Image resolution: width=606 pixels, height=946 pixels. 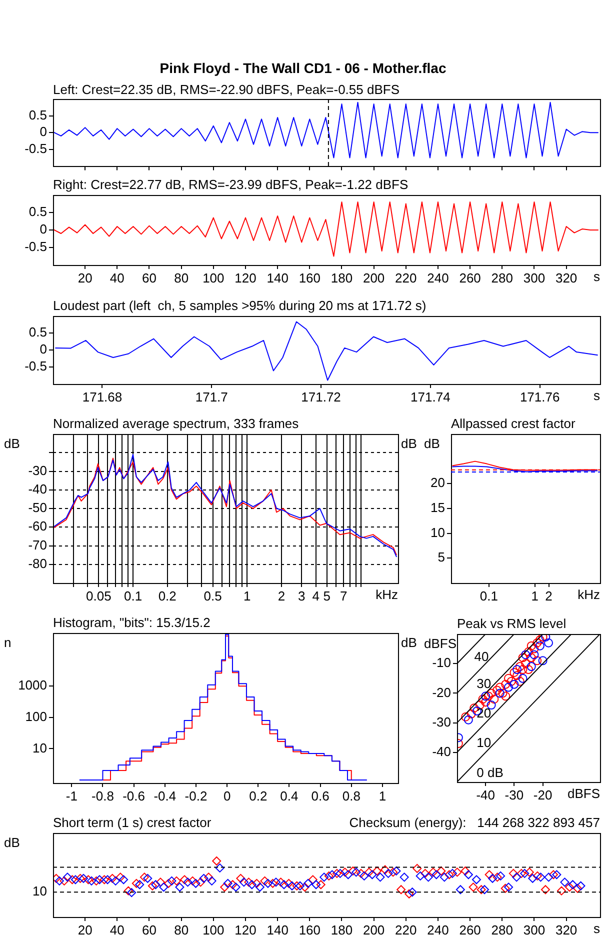 What do you see at coordinates (196, 796) in the screenshot?
I see `x-tick-label: -0.2` at bounding box center [196, 796].